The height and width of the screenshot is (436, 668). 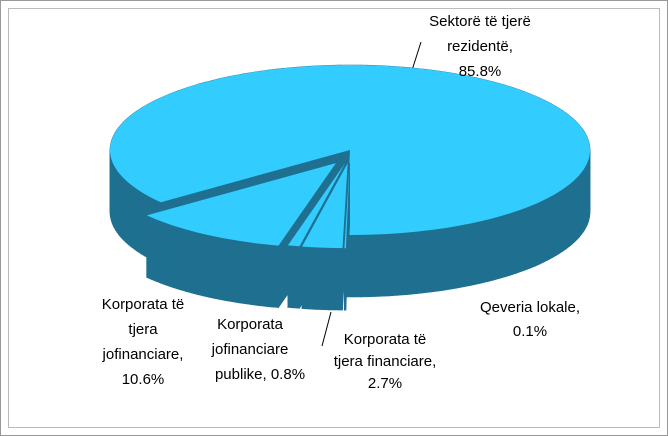 What do you see at coordinates (385, 383) in the screenshot?
I see `data-label: 2.7%` at bounding box center [385, 383].